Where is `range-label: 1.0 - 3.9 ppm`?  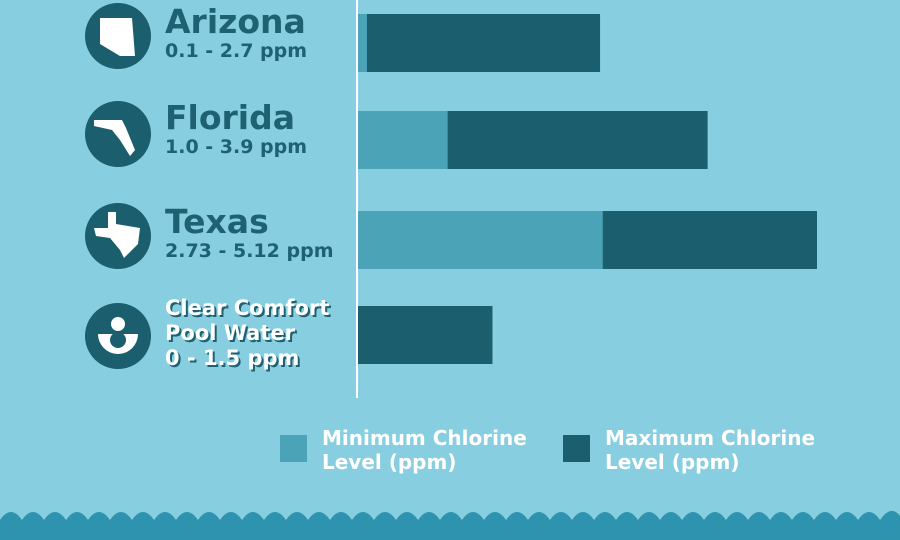 range-label: 1.0 - 3.9 ppm is located at coordinates (236, 147).